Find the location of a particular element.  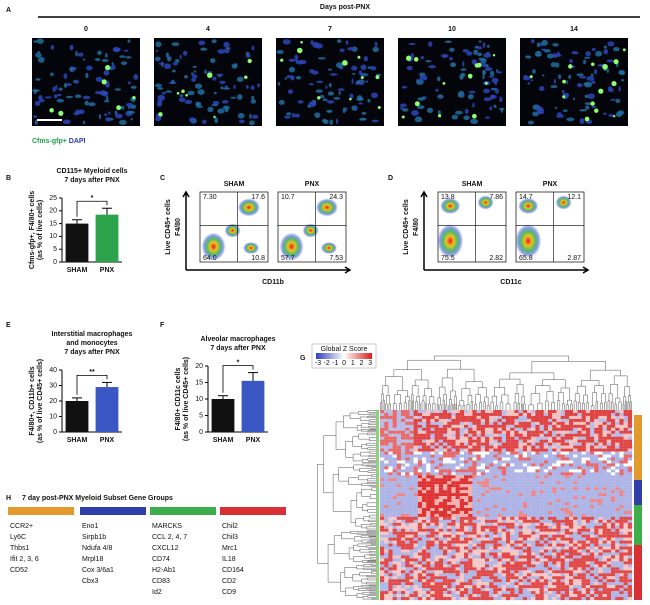

y-axis-label: F4/80 is located at coordinates (416, 227).